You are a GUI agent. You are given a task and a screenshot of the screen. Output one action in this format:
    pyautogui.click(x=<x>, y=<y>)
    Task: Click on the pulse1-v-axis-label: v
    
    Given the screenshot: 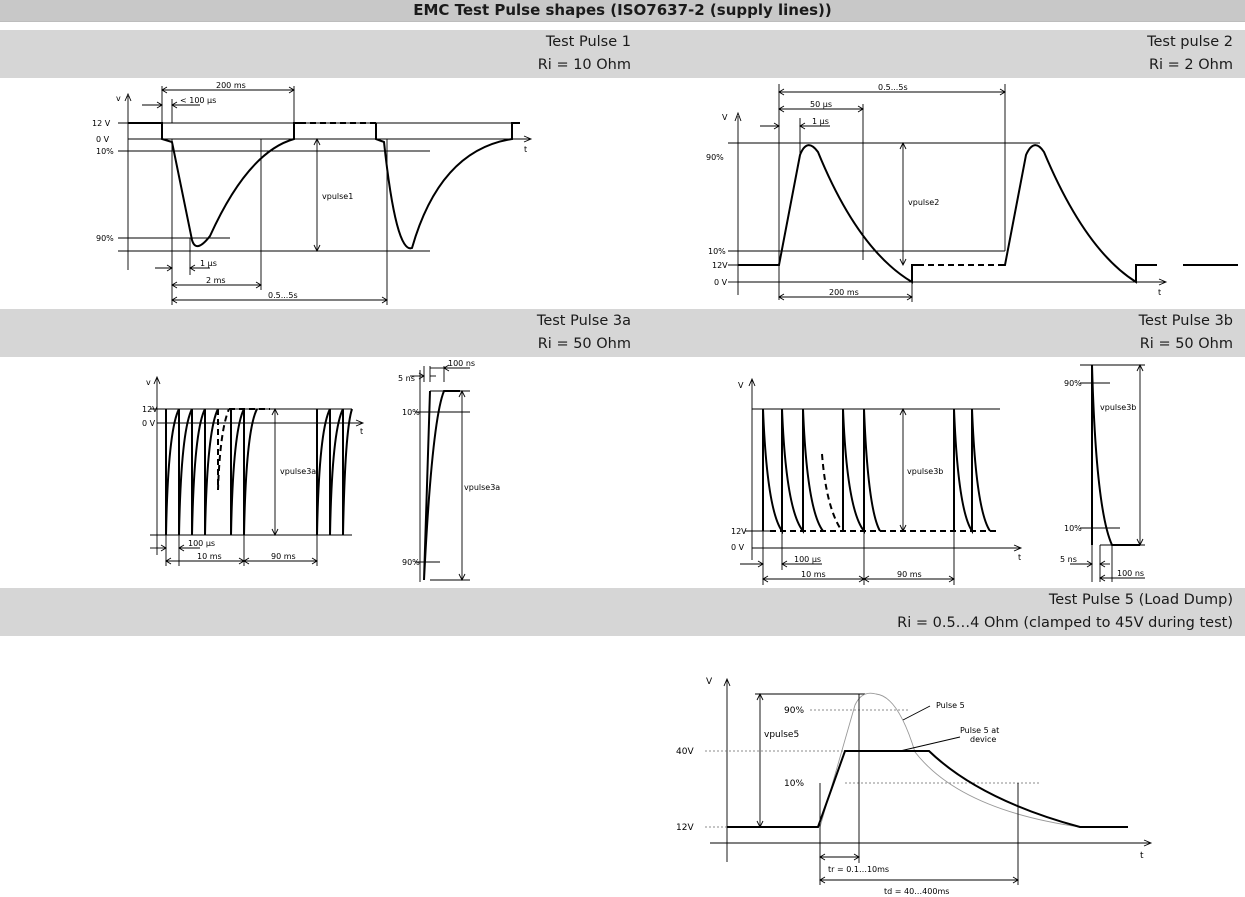 What is the action you would take?
    pyautogui.click(x=118, y=98)
    